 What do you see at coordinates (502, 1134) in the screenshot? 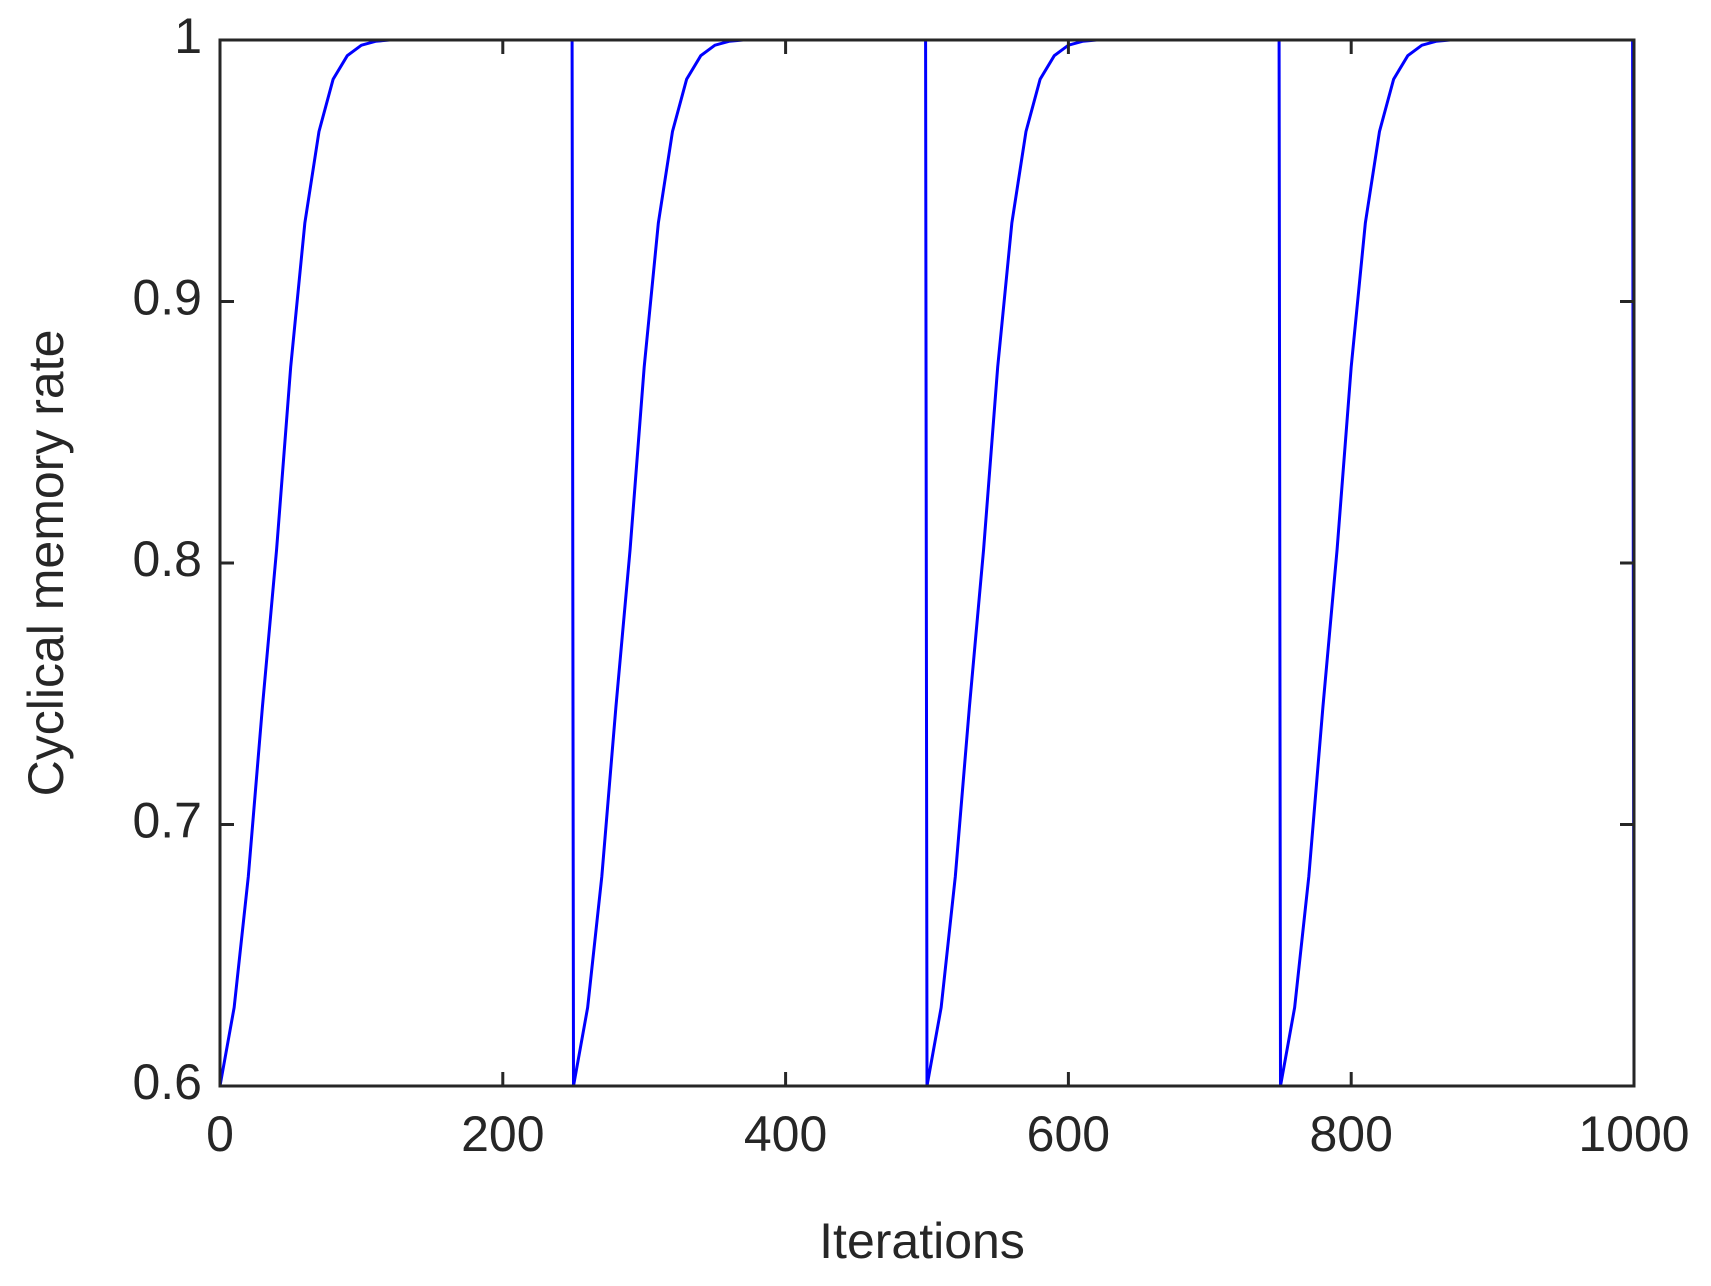
I see `x-tick-label: 200` at bounding box center [502, 1134].